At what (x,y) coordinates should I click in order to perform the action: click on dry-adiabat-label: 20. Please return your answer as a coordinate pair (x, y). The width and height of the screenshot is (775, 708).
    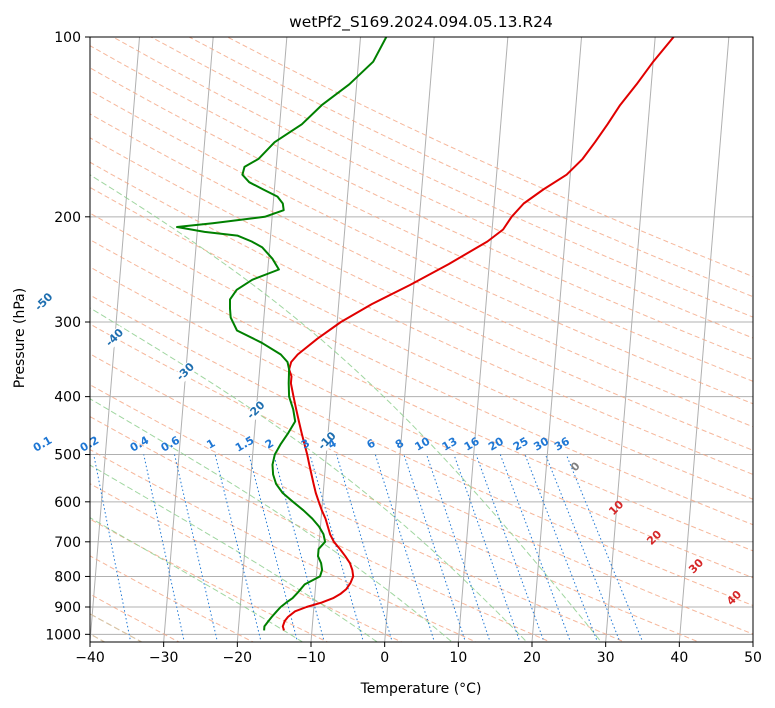
    Looking at the image, I should click on (654, 537).